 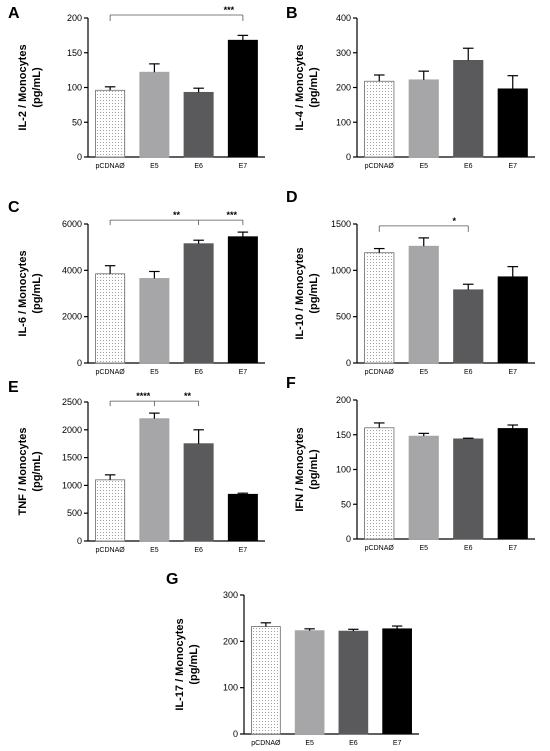 What do you see at coordinates (180, 664) in the screenshot?
I see `y-axis-label: IL-17 / Monocytes` at bounding box center [180, 664].